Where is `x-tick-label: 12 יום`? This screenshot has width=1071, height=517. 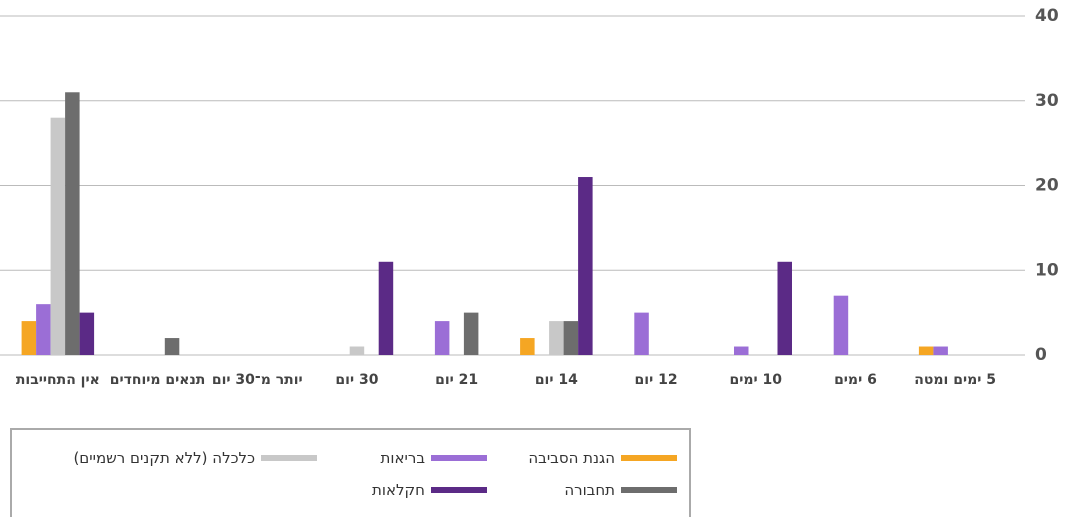
x-tick-label: 12 יום is located at coordinates (656, 380).